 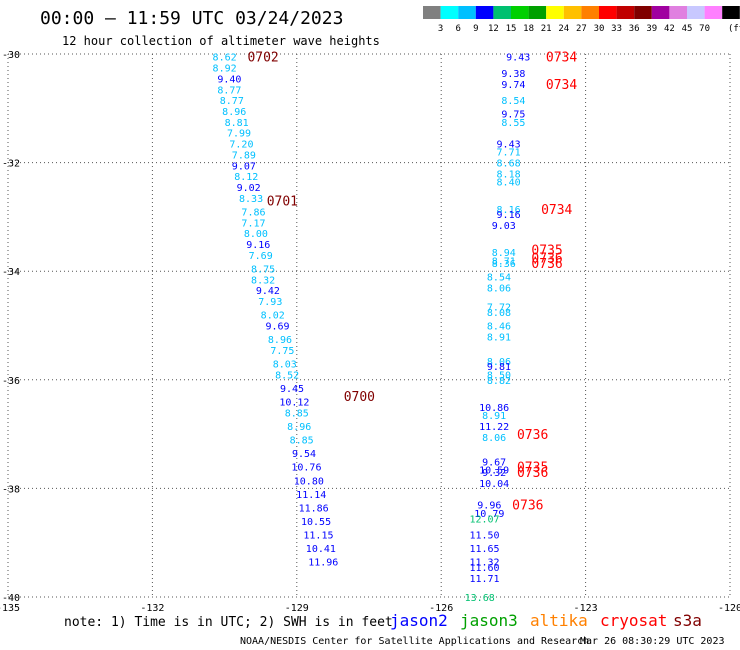 What do you see at coordinates (734, 29) in the screenshot?
I see `color-scale-unit: (ft)` at bounding box center [734, 29].